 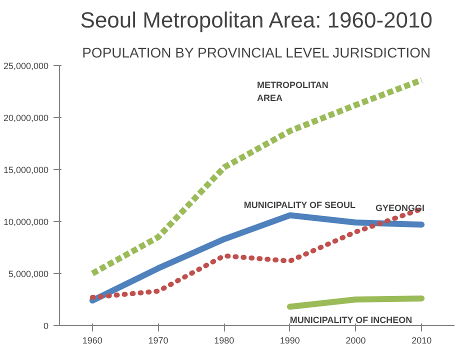 I want to click on y-tick-label: 0, so click(x=46, y=326).